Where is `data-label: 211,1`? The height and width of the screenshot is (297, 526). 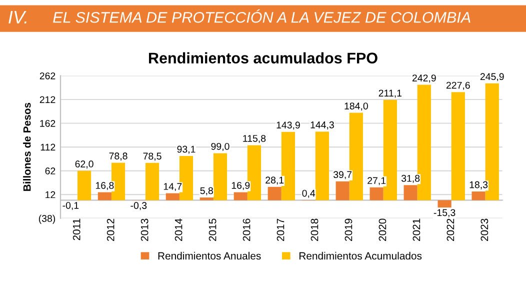 data-label: 211,1 is located at coordinates (390, 94).